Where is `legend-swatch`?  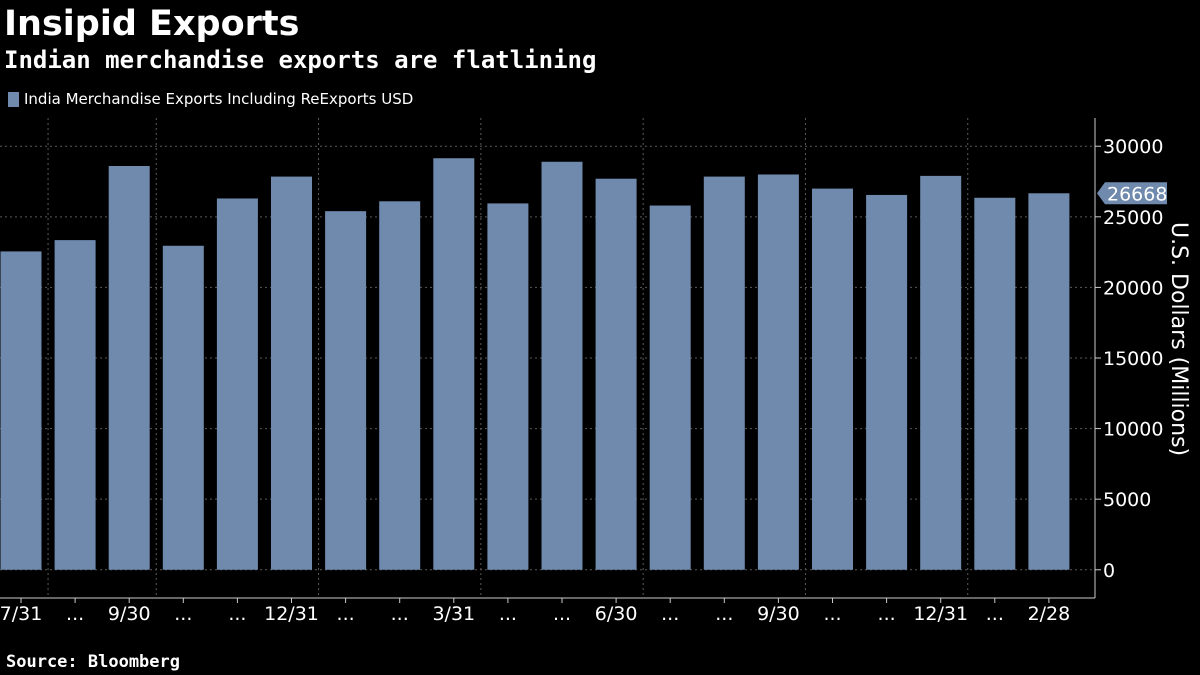 legend-swatch is located at coordinates (13, 99).